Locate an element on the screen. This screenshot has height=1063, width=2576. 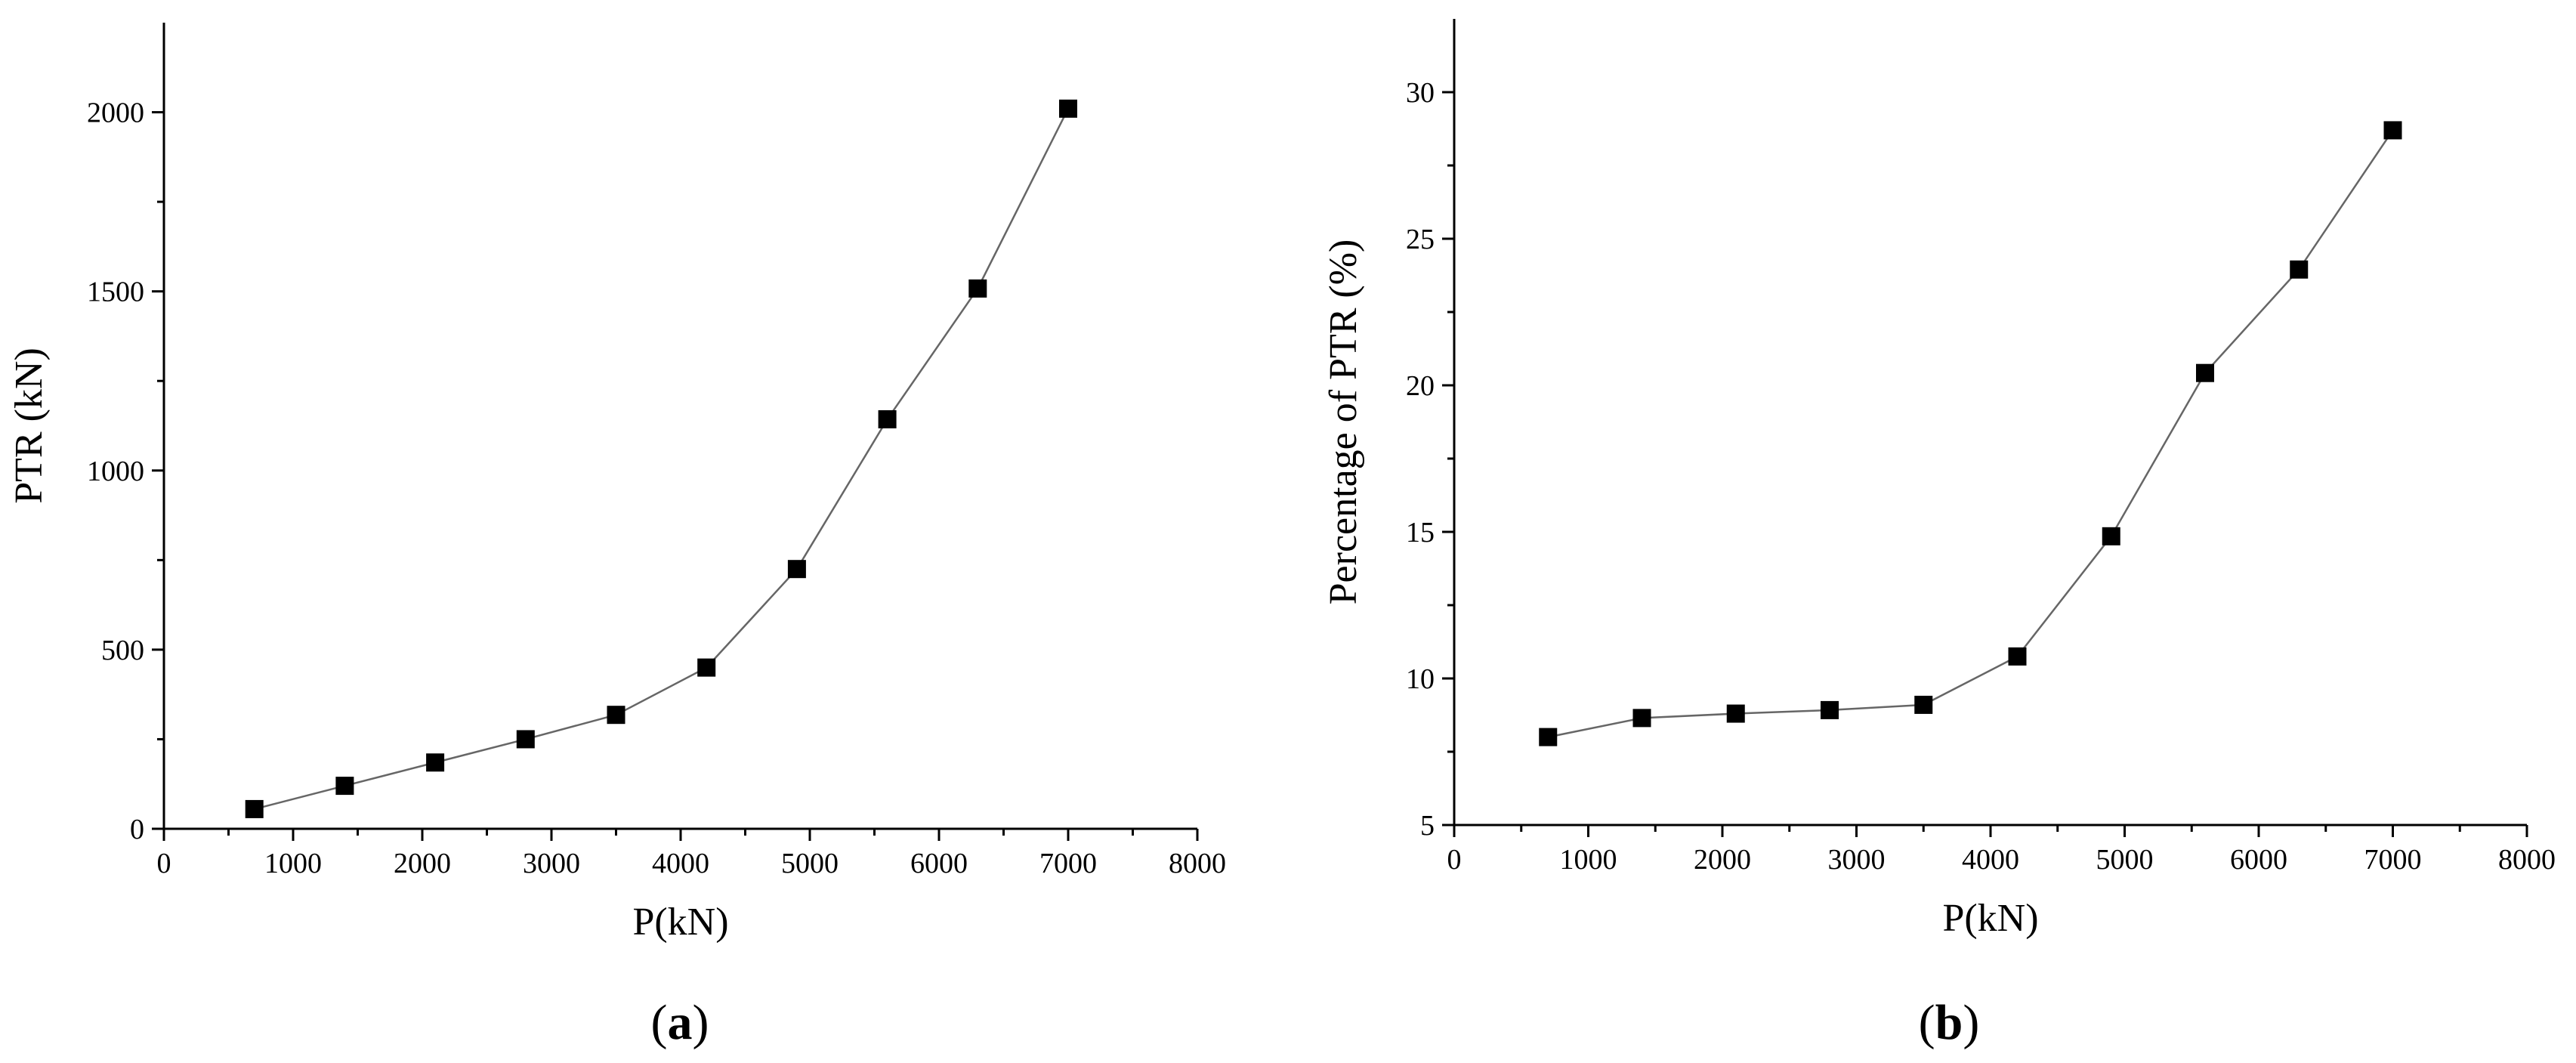
panel-a-x-tick-label: 3000 is located at coordinates (551, 863).